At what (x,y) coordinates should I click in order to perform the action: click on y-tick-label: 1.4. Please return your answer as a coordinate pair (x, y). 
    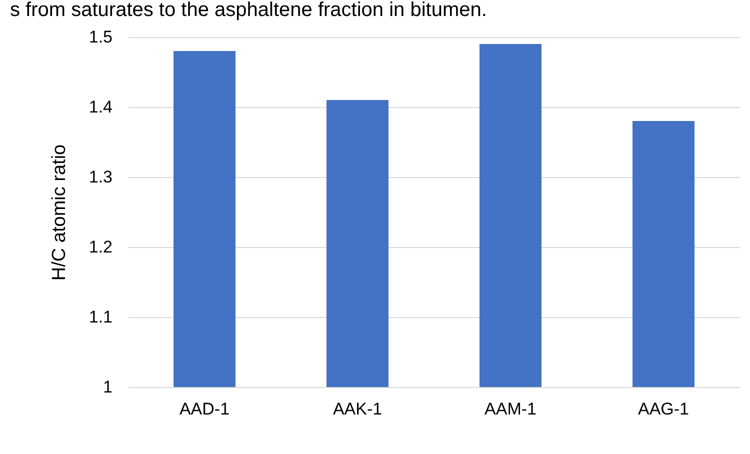
    Looking at the image, I should click on (100, 107).